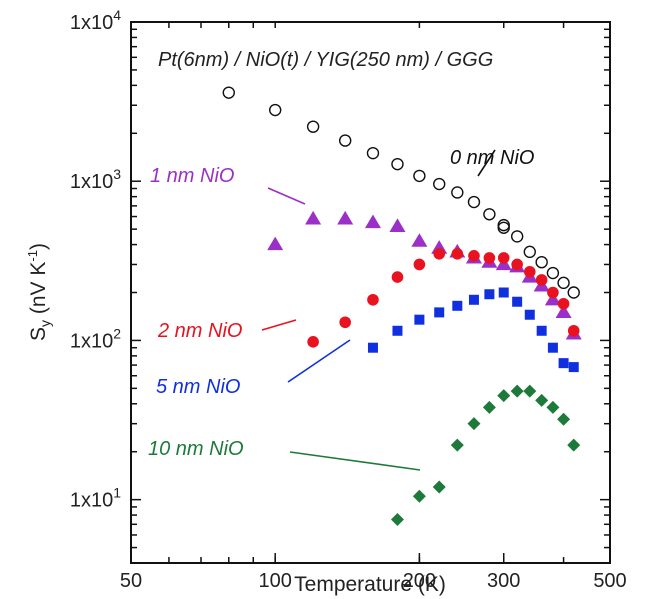 The height and width of the screenshot is (599, 663). I want to click on y-tick-label: 1x10¹, so click(95, 498).